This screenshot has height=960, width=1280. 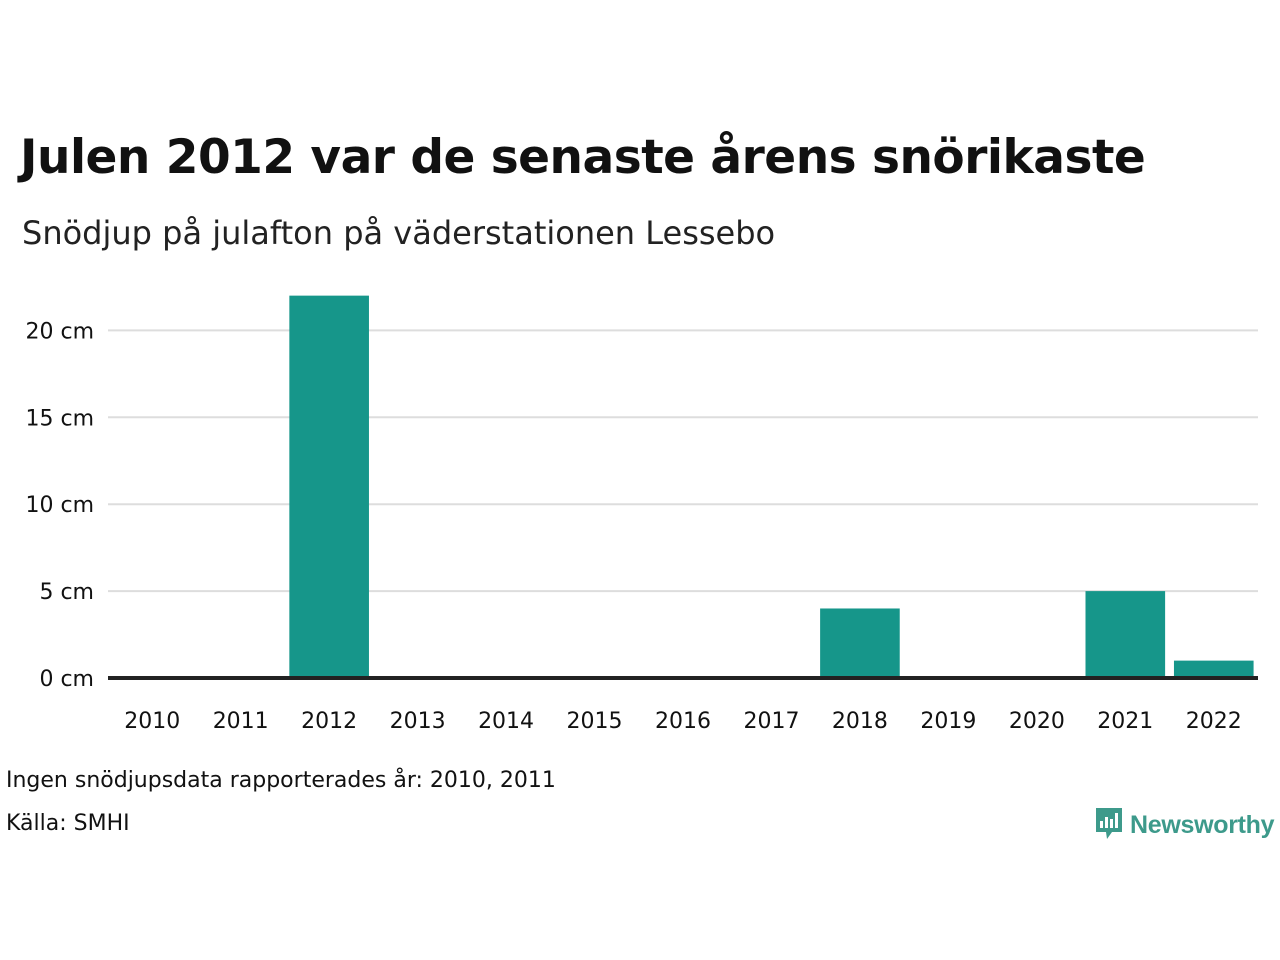 I want to click on y-tick-label: 10 cm, so click(x=59, y=505).